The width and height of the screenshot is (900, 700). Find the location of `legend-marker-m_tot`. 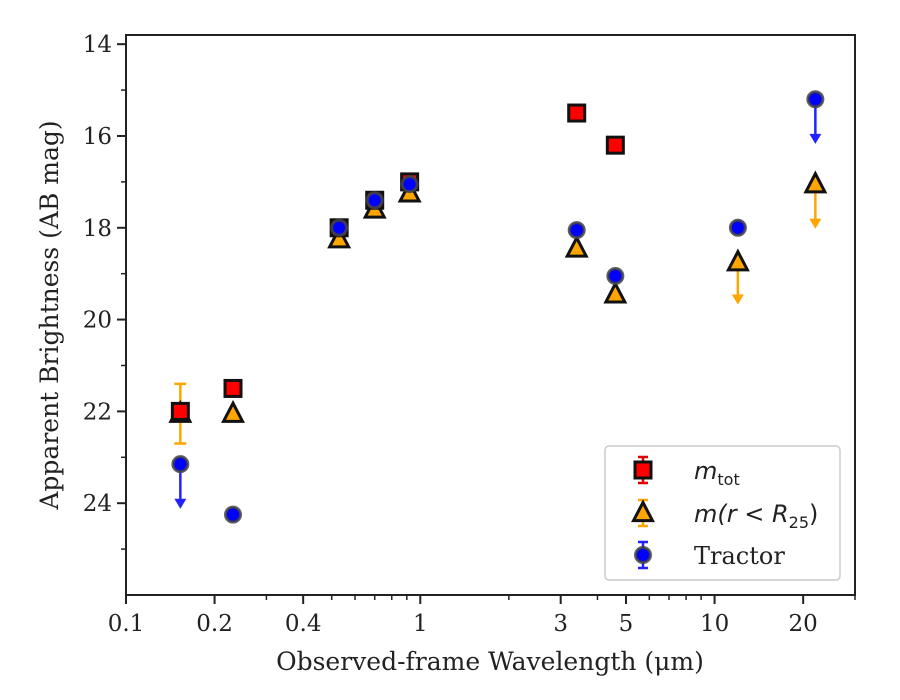

legend-marker-m_tot is located at coordinates (643, 470).